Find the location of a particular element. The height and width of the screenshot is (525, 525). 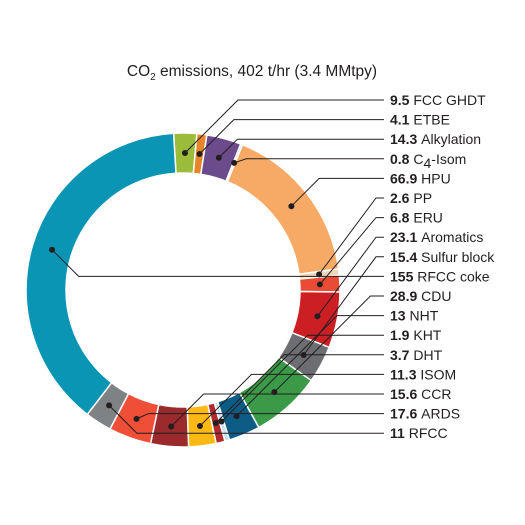

label-fcc-ghdt: 9.5 FCC GHDT is located at coordinates (438, 100).